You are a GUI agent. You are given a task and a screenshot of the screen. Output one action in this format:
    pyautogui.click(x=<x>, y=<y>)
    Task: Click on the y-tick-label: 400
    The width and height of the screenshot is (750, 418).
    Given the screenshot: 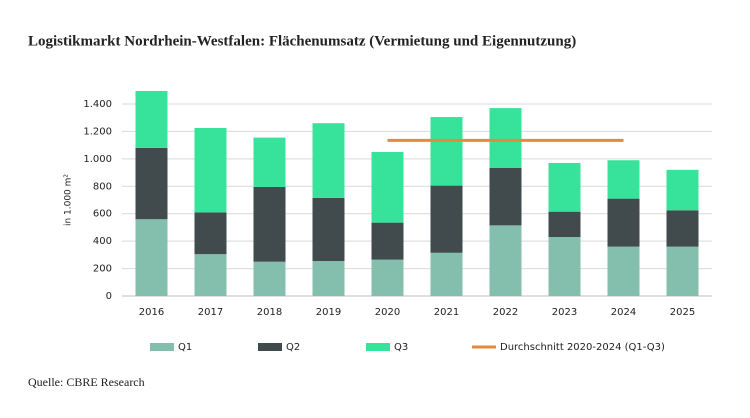 What is the action you would take?
    pyautogui.click(x=102, y=241)
    